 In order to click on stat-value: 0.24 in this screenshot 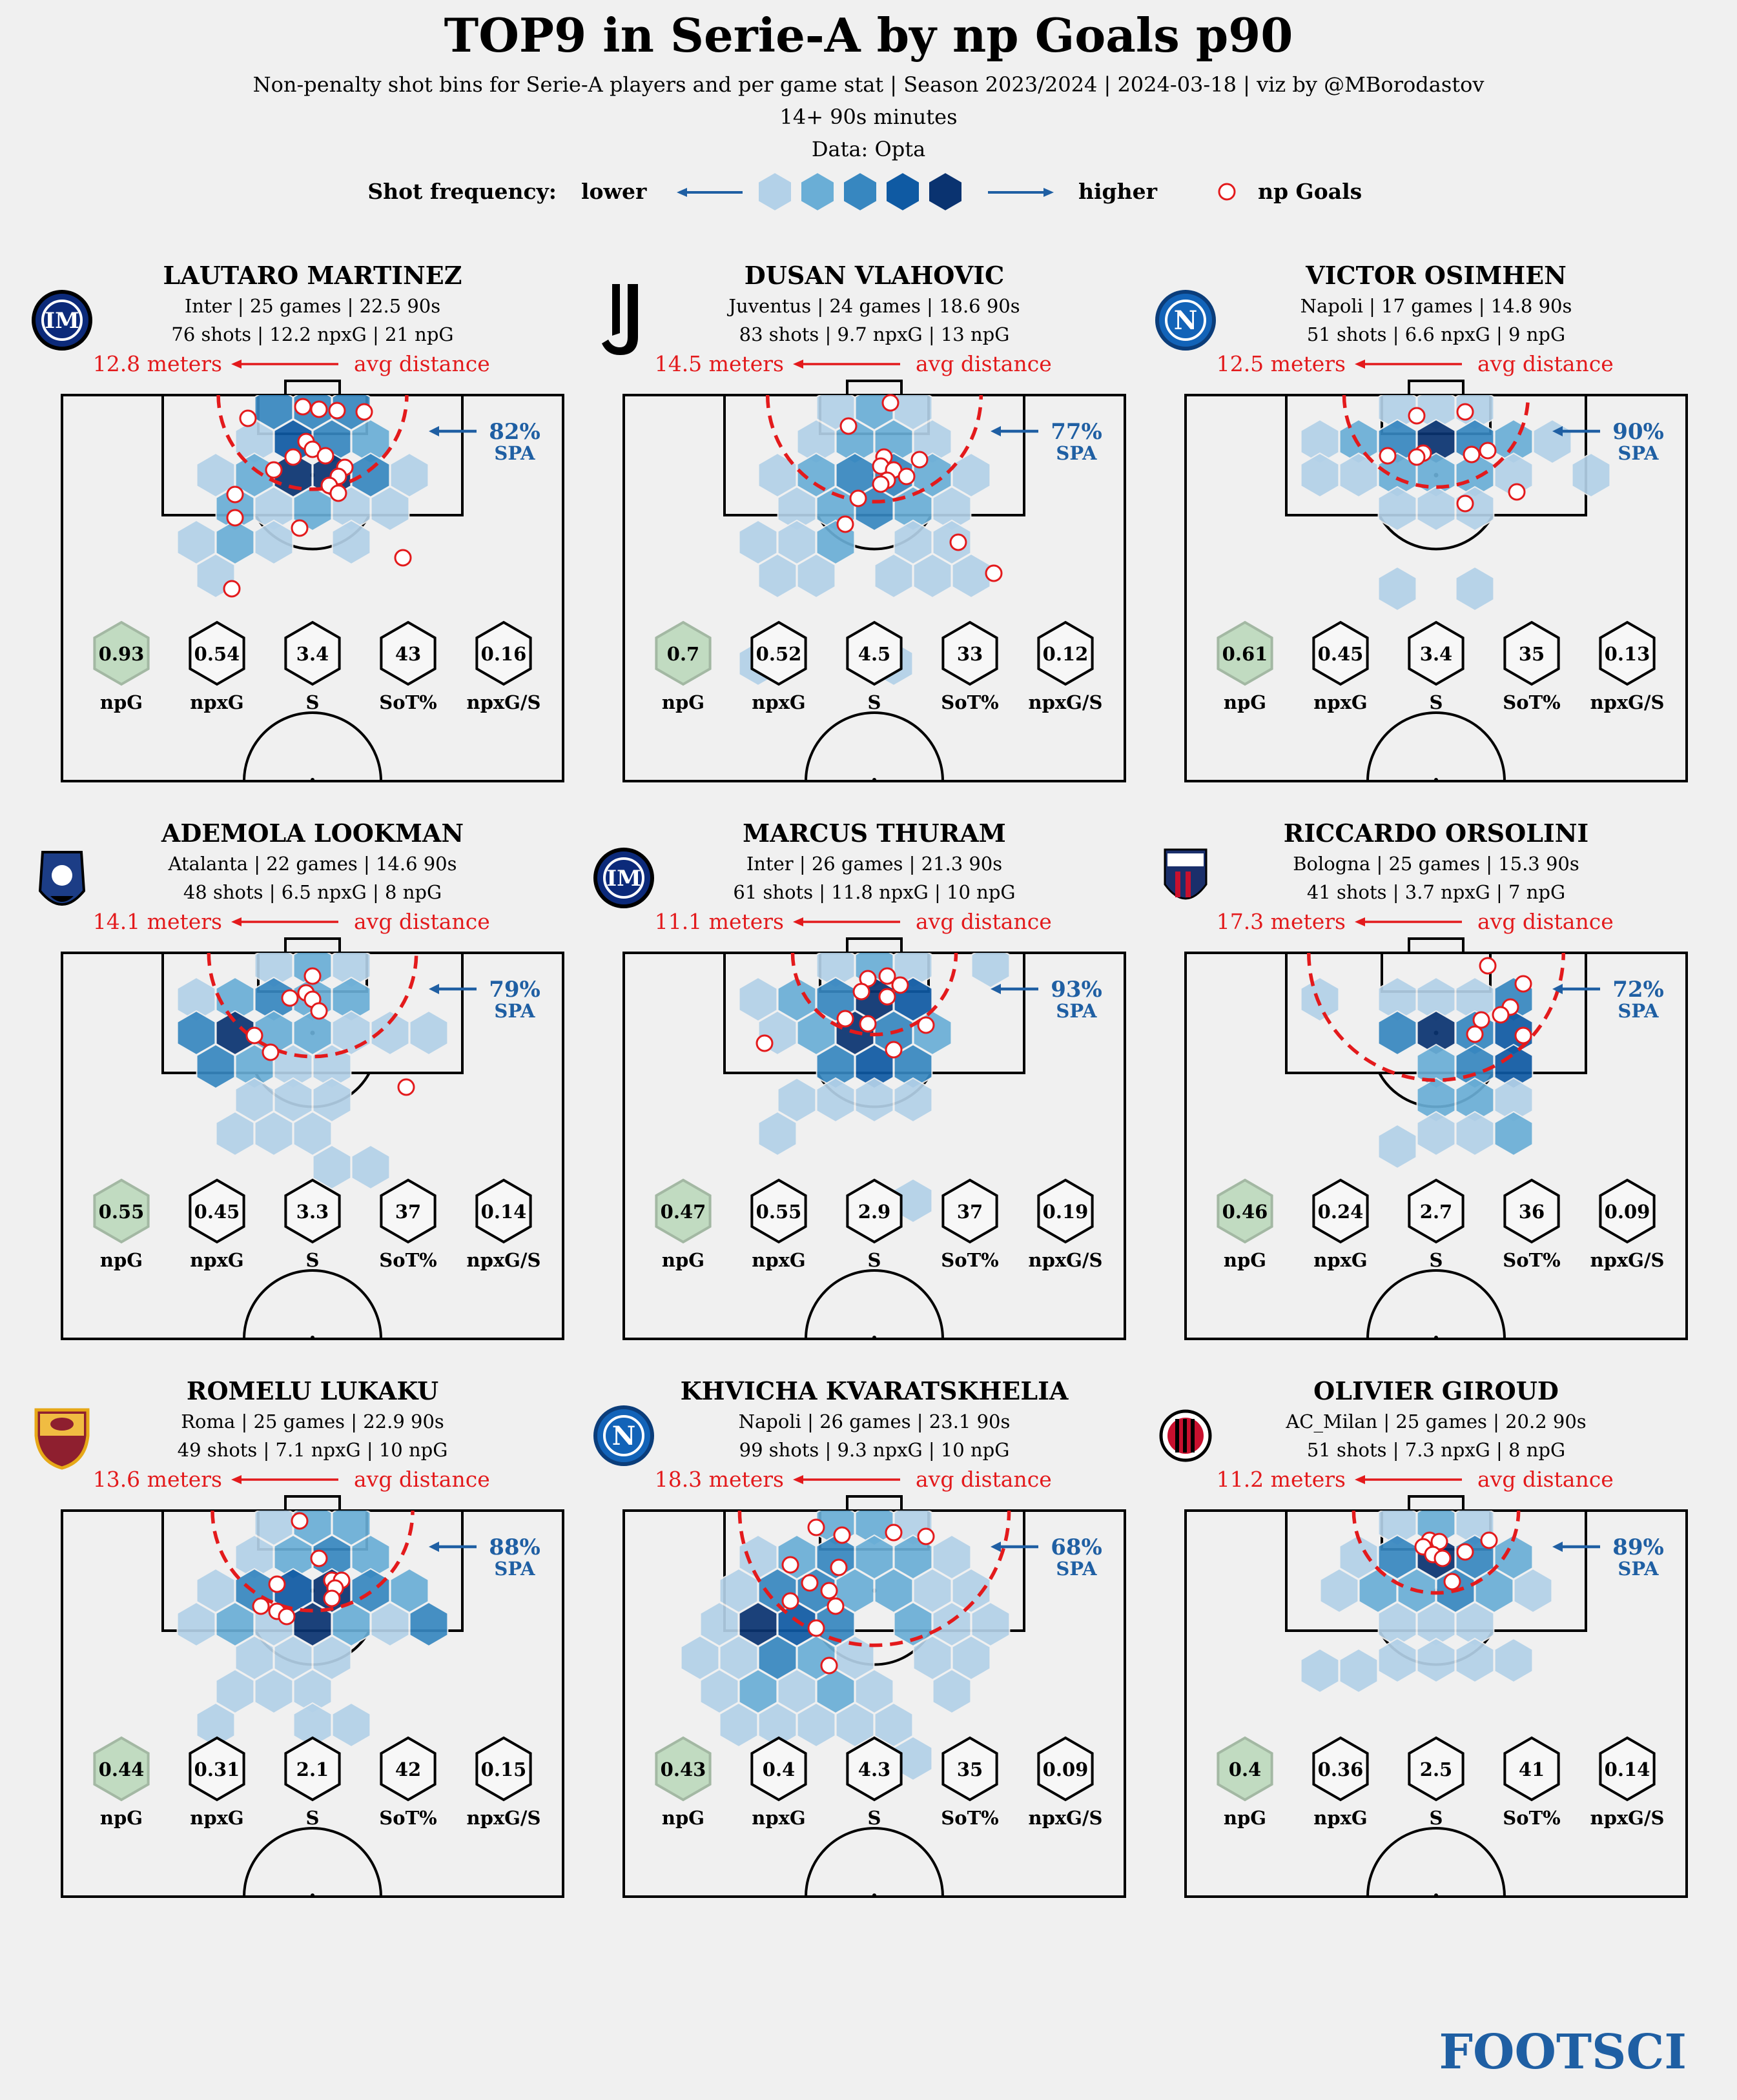, I will do `click(1341, 1212)`.